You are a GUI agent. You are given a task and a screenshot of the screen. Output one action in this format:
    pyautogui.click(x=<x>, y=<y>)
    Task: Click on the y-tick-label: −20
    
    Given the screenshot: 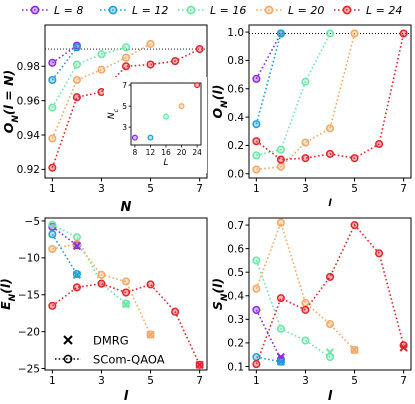 What is the action you would take?
    pyautogui.click(x=29, y=332)
    